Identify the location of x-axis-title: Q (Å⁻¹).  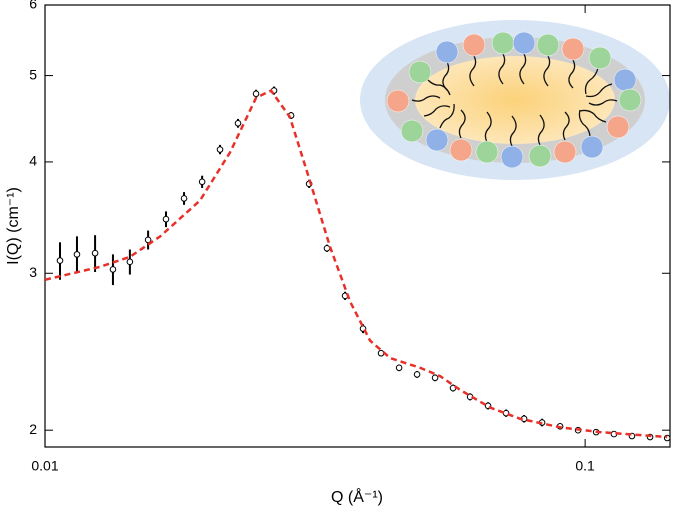
(357, 496).